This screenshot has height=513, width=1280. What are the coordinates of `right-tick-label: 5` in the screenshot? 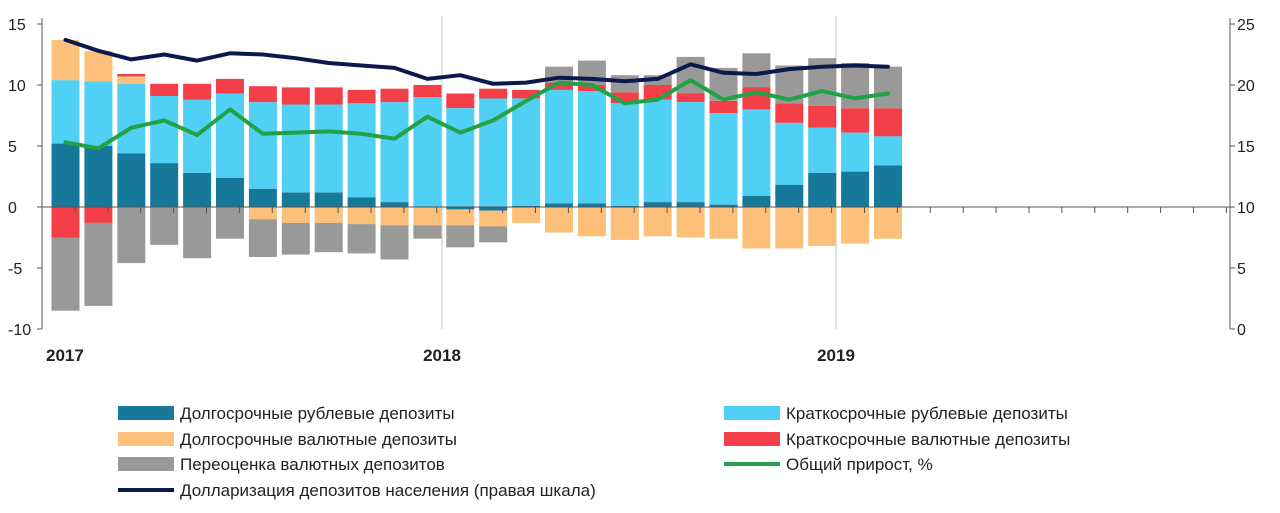 It's located at (1241, 269).